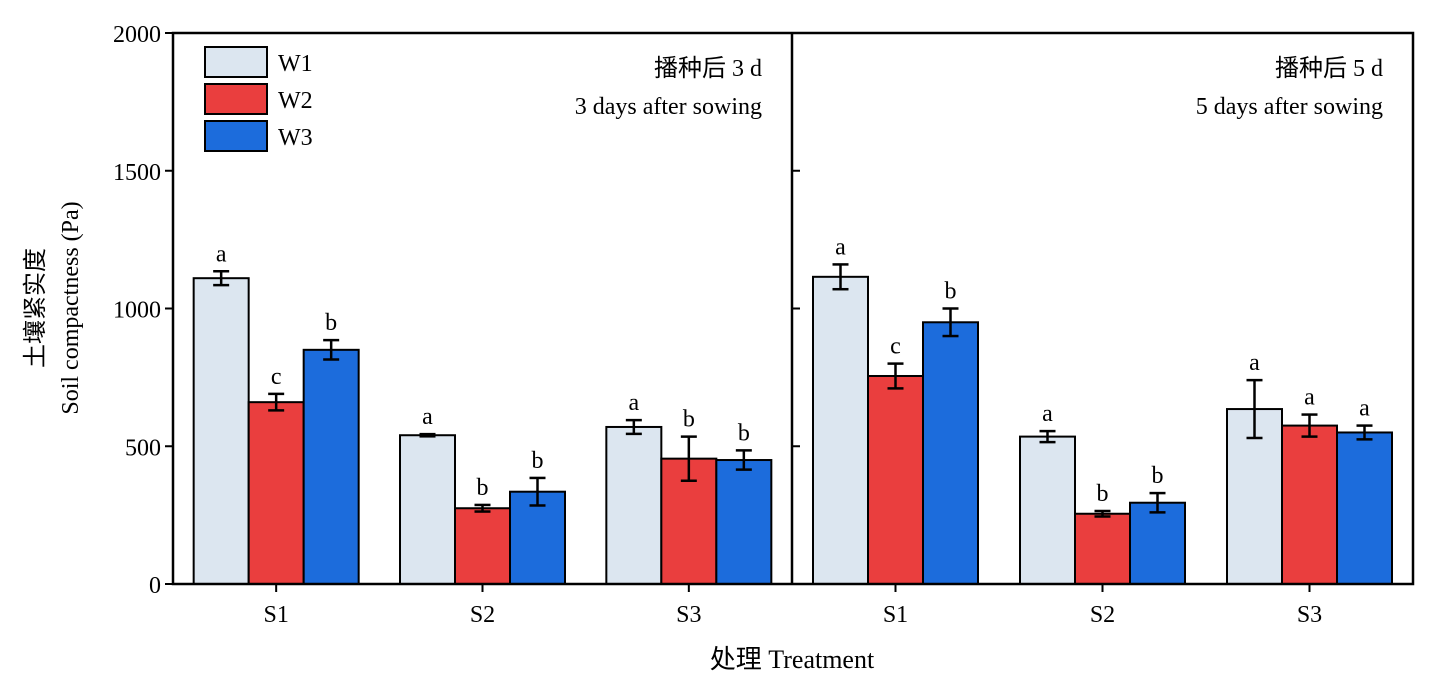 The width and height of the screenshot is (1429, 694). What do you see at coordinates (1289, 107) in the screenshot?
I see `panel-title-en: 5 days after sowing` at bounding box center [1289, 107].